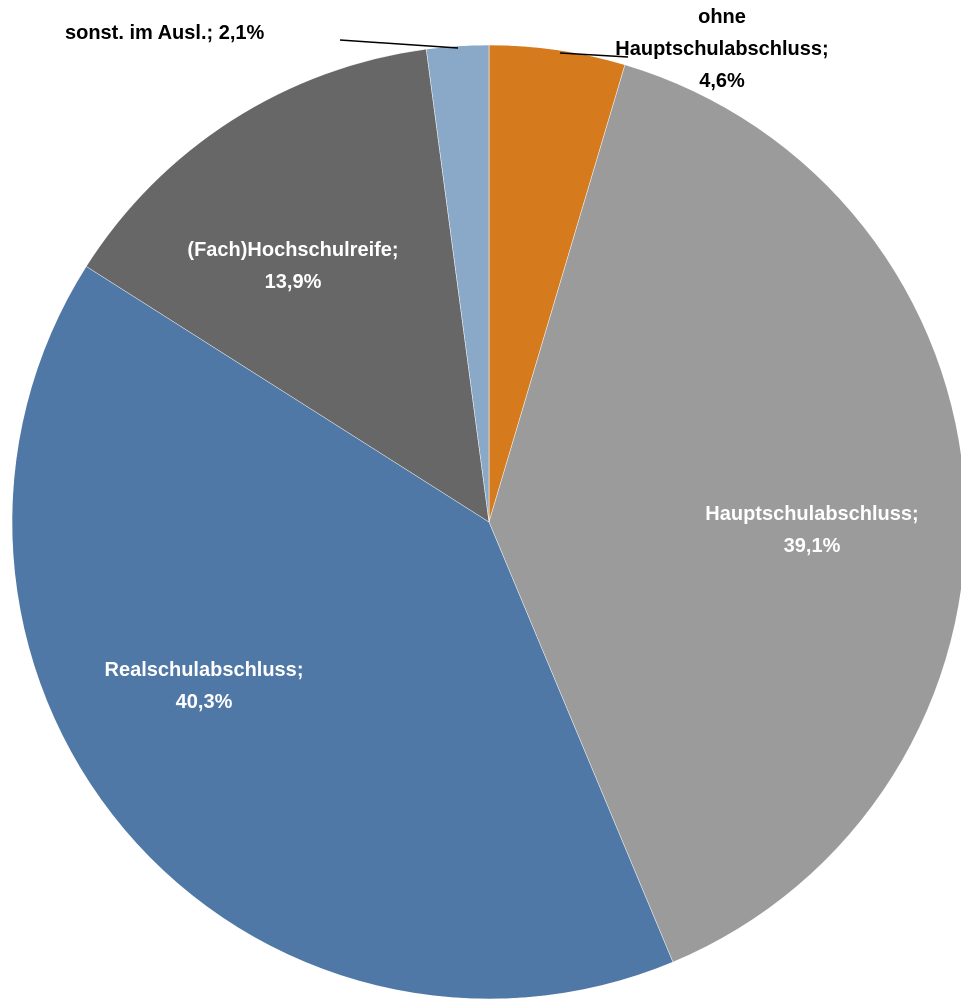  I want to click on category-name: (Fach)Hochschulreife, so click(289, 250).